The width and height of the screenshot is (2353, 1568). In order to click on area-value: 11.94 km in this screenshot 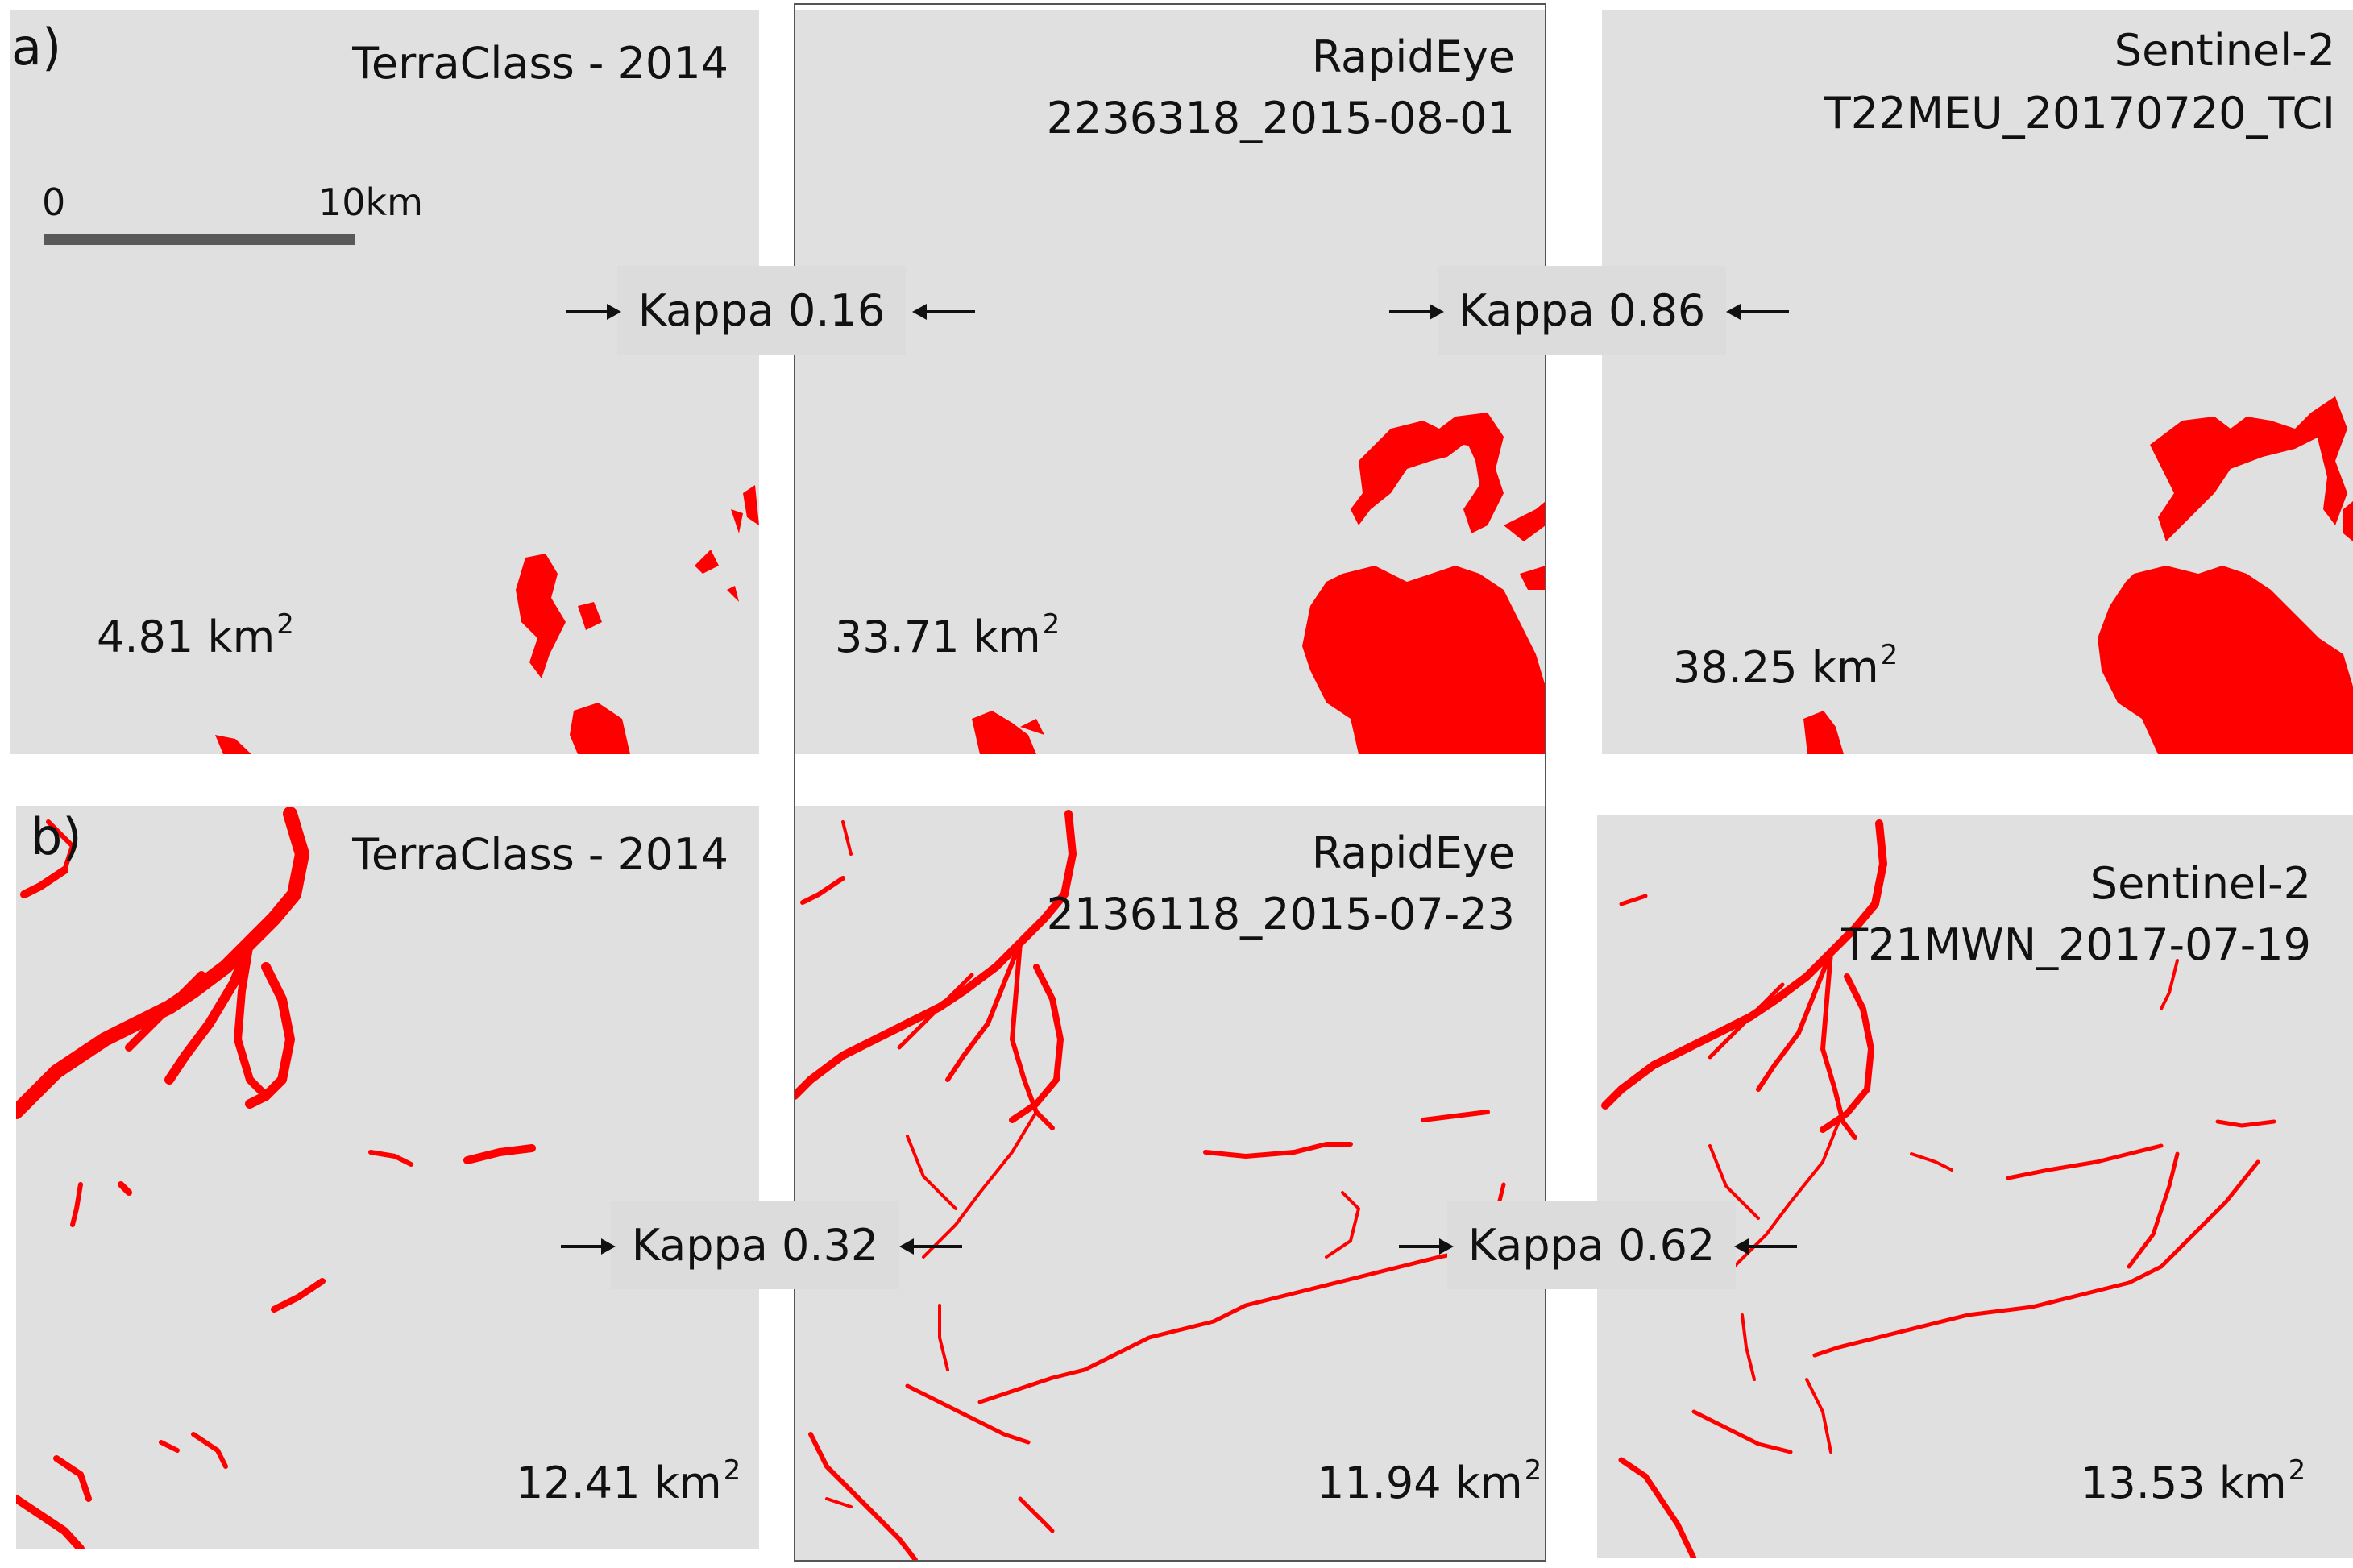, I will do `click(1420, 1483)`.